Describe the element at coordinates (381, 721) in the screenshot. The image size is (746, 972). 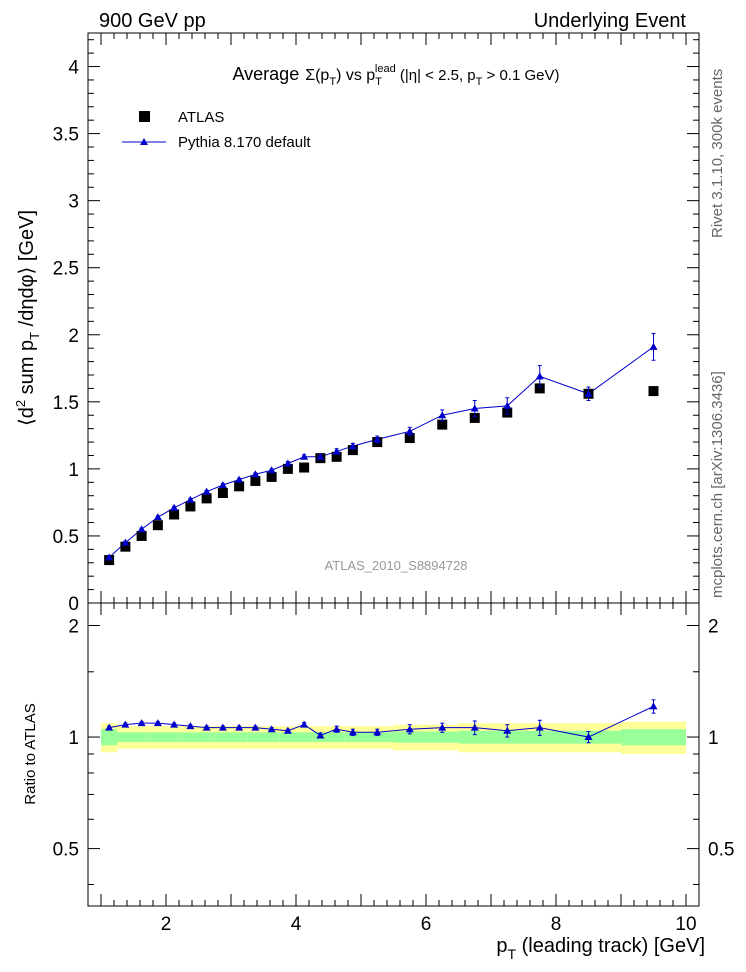
I see `ratio-line` at that location.